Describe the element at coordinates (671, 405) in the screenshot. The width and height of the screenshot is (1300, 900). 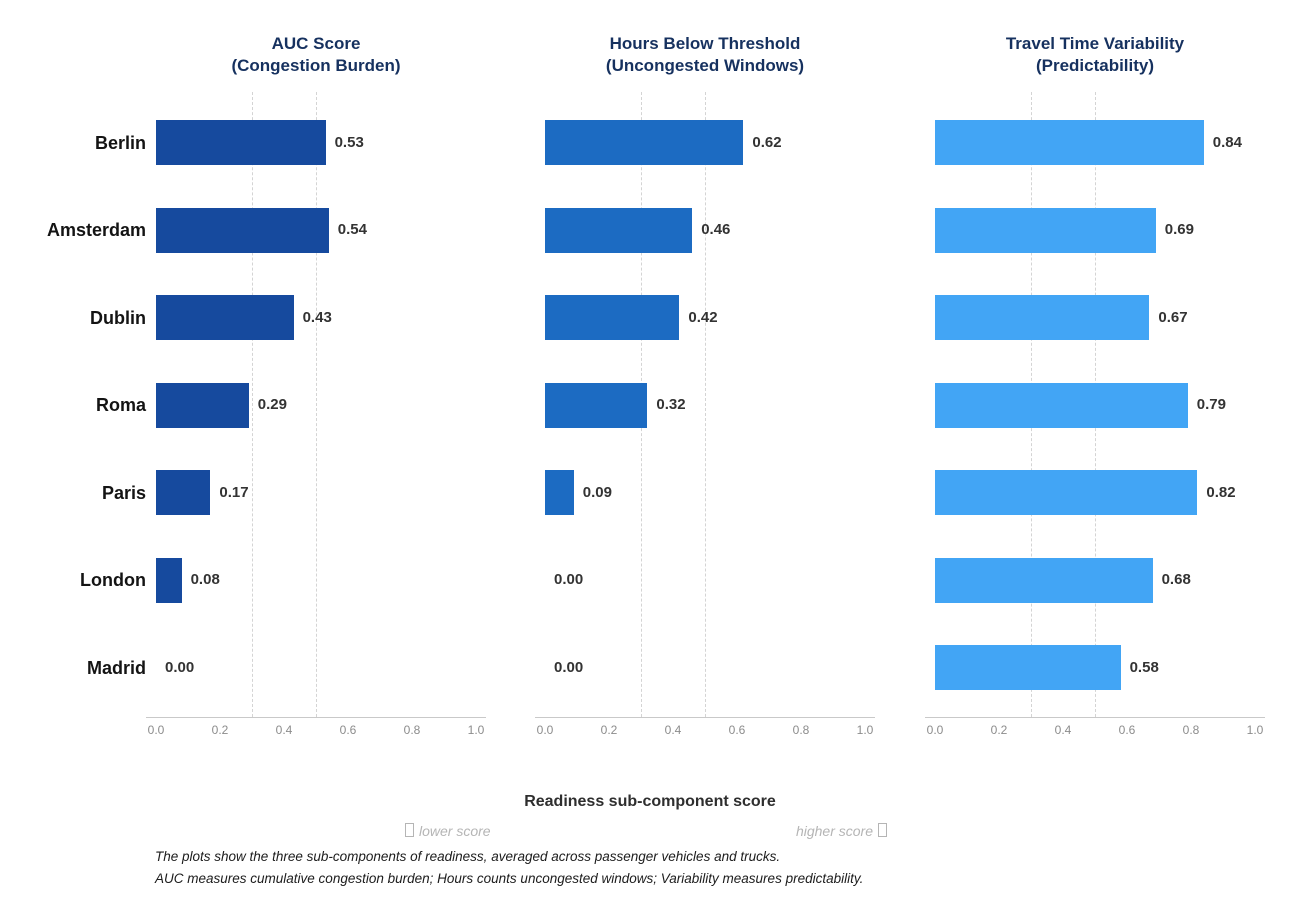
I see `bar-value-label: 0.32` at that location.